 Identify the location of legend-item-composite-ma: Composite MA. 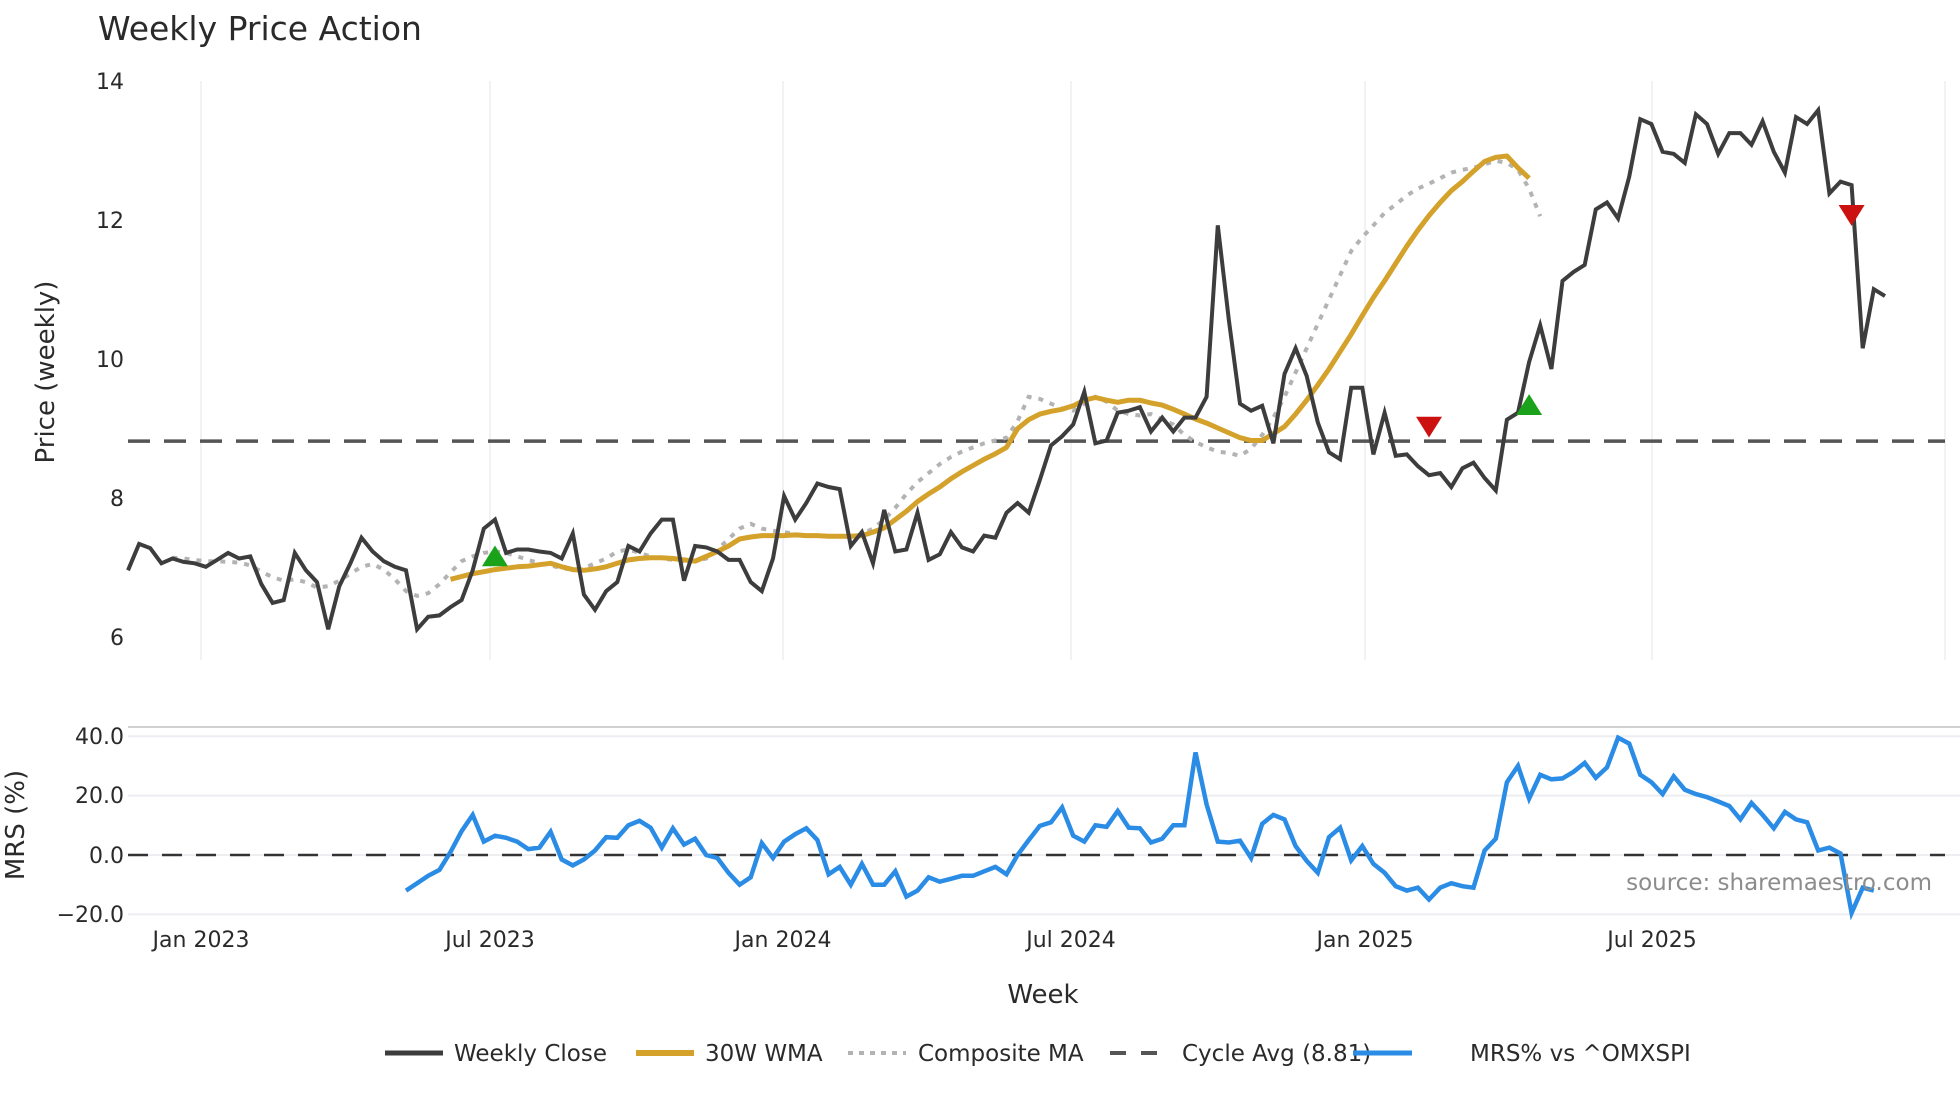
(966, 1054).